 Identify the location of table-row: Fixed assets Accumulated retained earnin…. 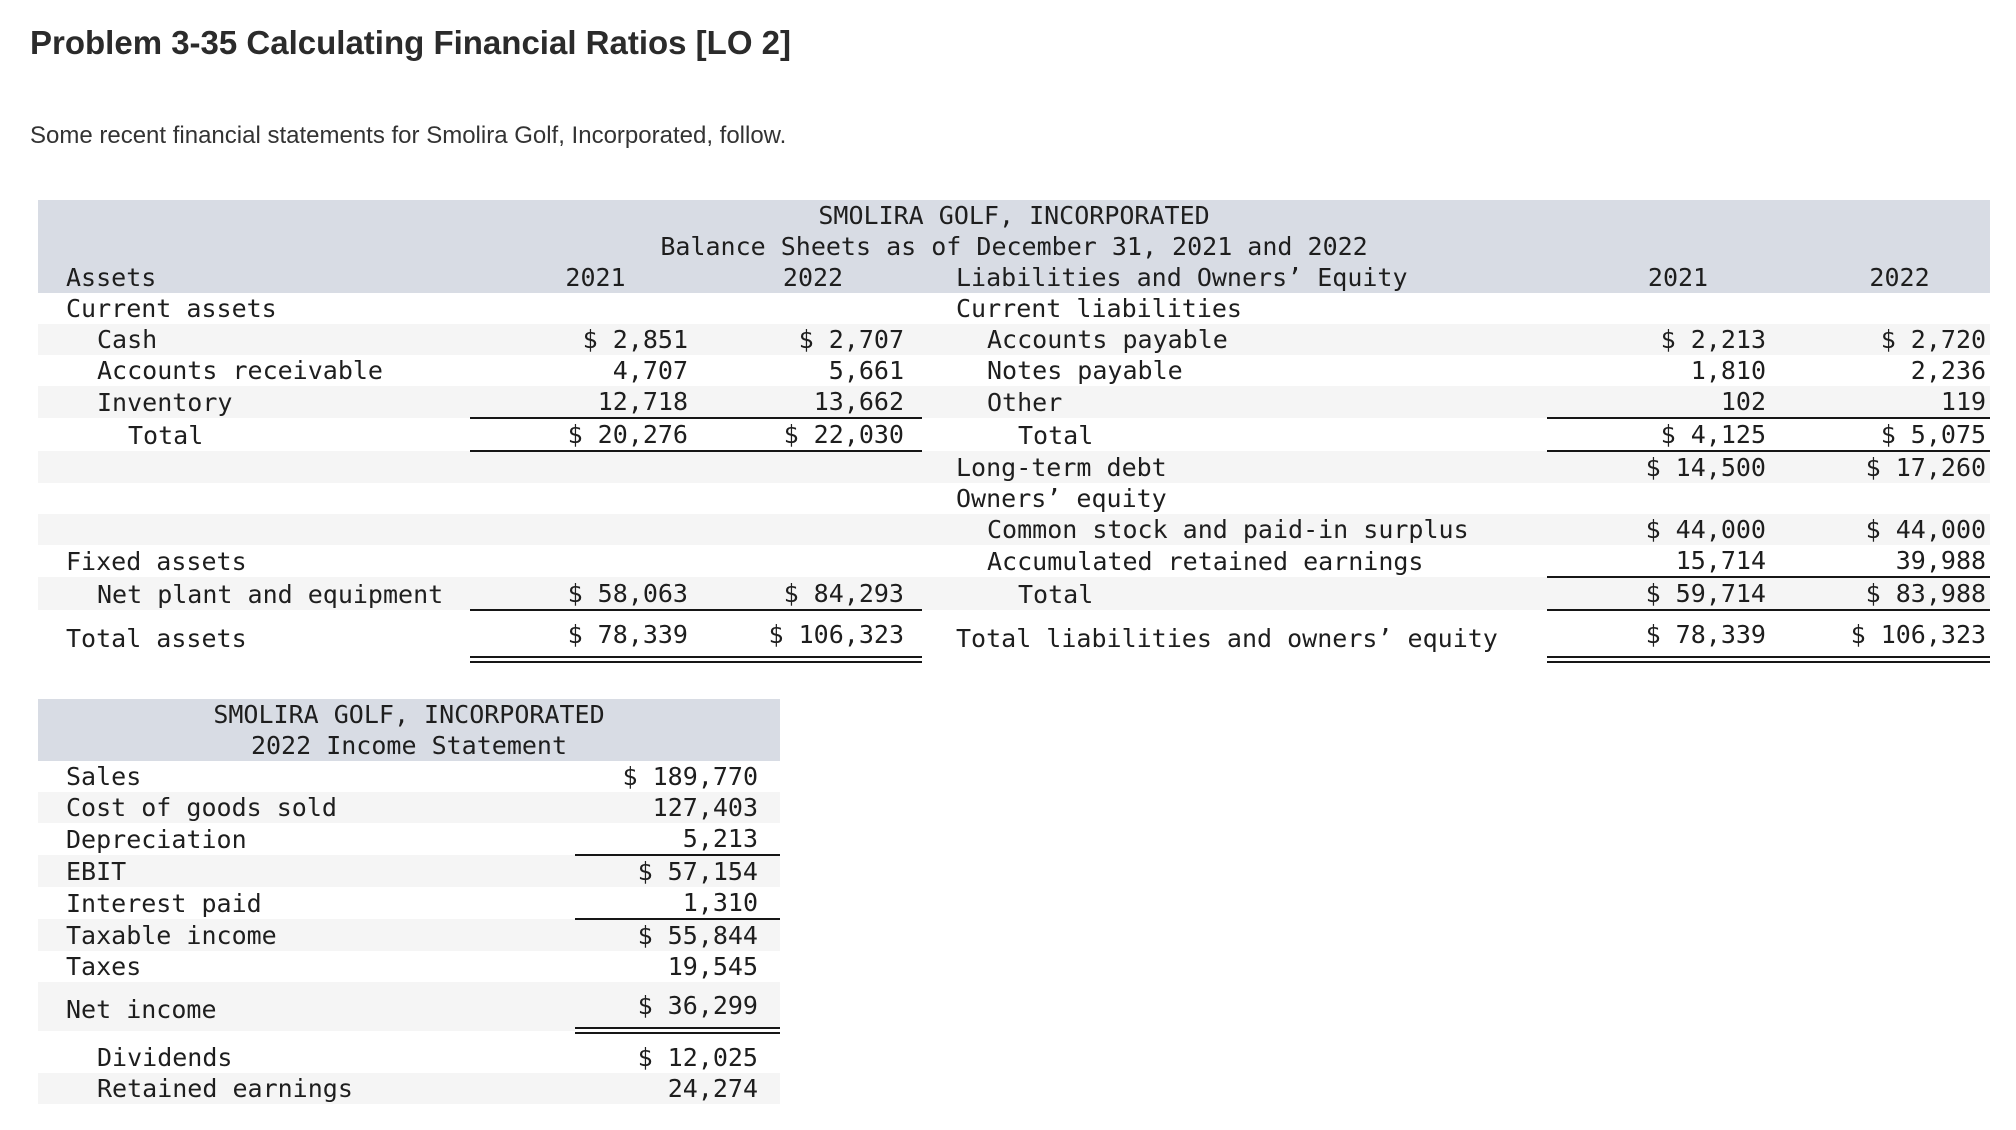
(1014, 561).